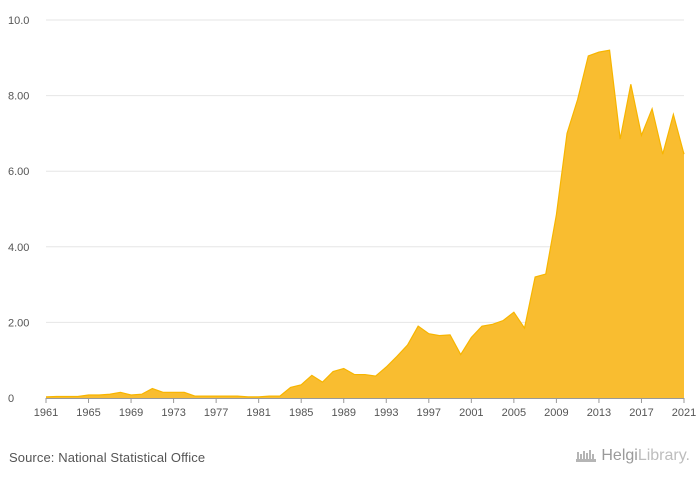  I want to click on x-tick-label: 1969, so click(131, 413).